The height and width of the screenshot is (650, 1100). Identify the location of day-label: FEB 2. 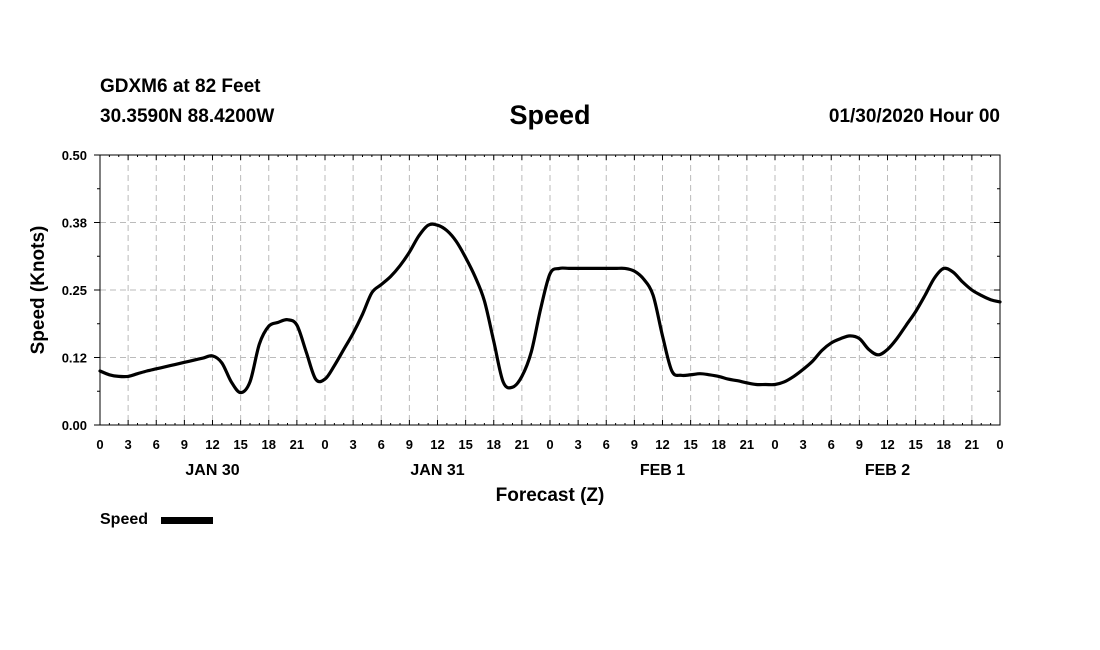
(887, 470).